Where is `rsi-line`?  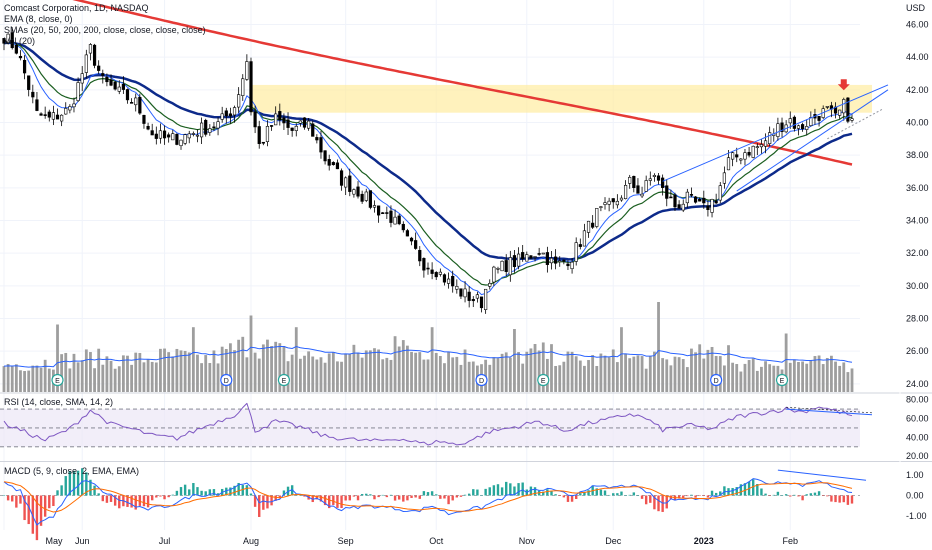 rsi-line is located at coordinates (428, 424).